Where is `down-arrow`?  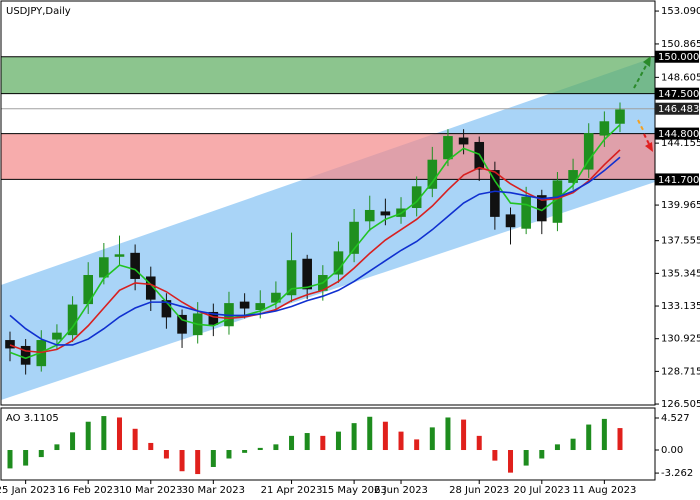
down-arrow is located at coordinates (647, 140).